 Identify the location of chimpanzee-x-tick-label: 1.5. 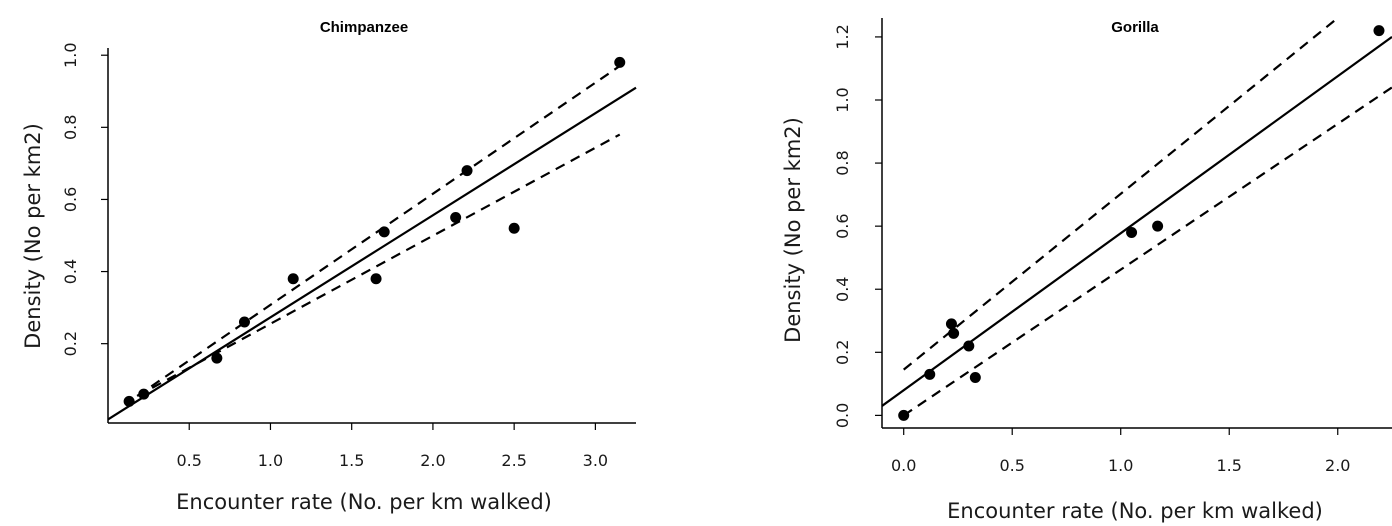
(351, 460).